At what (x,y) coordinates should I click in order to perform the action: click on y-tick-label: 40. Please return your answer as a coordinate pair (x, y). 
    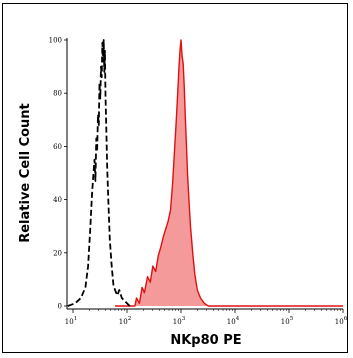
    Looking at the image, I should click on (57, 200).